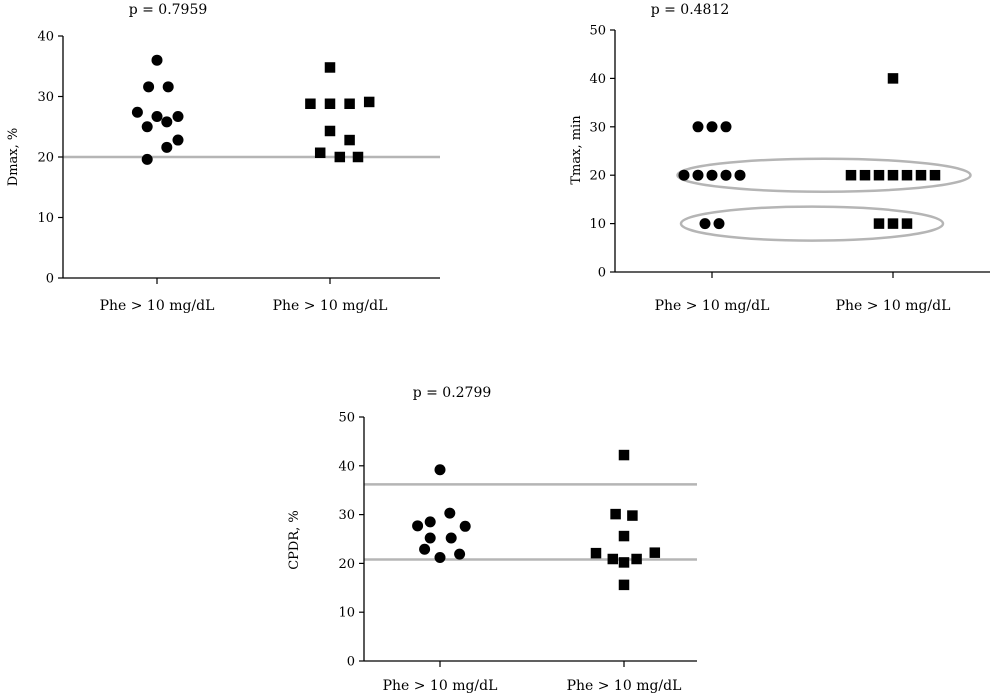 The image size is (1000, 697). Describe the element at coordinates (576, 150) in the screenshot. I see `y-axis-label: Tmax, min` at that location.